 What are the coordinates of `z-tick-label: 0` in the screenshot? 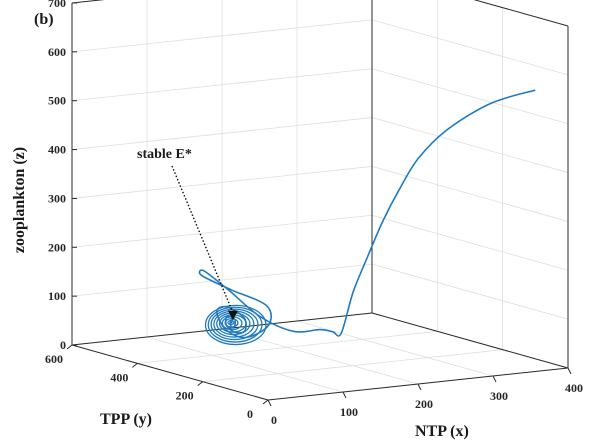 It's located at (63, 345).